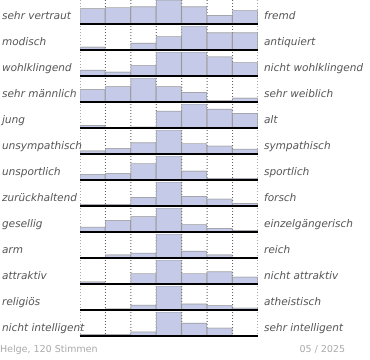 The width and height of the screenshot is (370, 360). I want to click on y-axis-title: zurückhaltend, so click(39, 199).